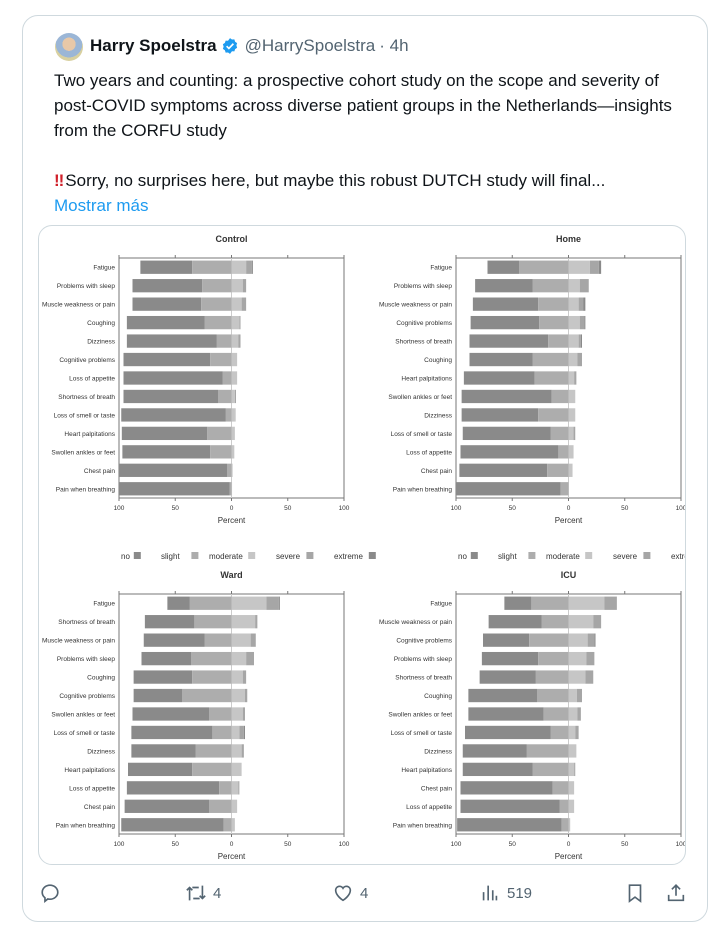 Image resolution: width=728 pixels, height=932 pixels. What do you see at coordinates (310, 45) in the screenshot?
I see `author-handle: @HarrySpoelstra` at bounding box center [310, 45].